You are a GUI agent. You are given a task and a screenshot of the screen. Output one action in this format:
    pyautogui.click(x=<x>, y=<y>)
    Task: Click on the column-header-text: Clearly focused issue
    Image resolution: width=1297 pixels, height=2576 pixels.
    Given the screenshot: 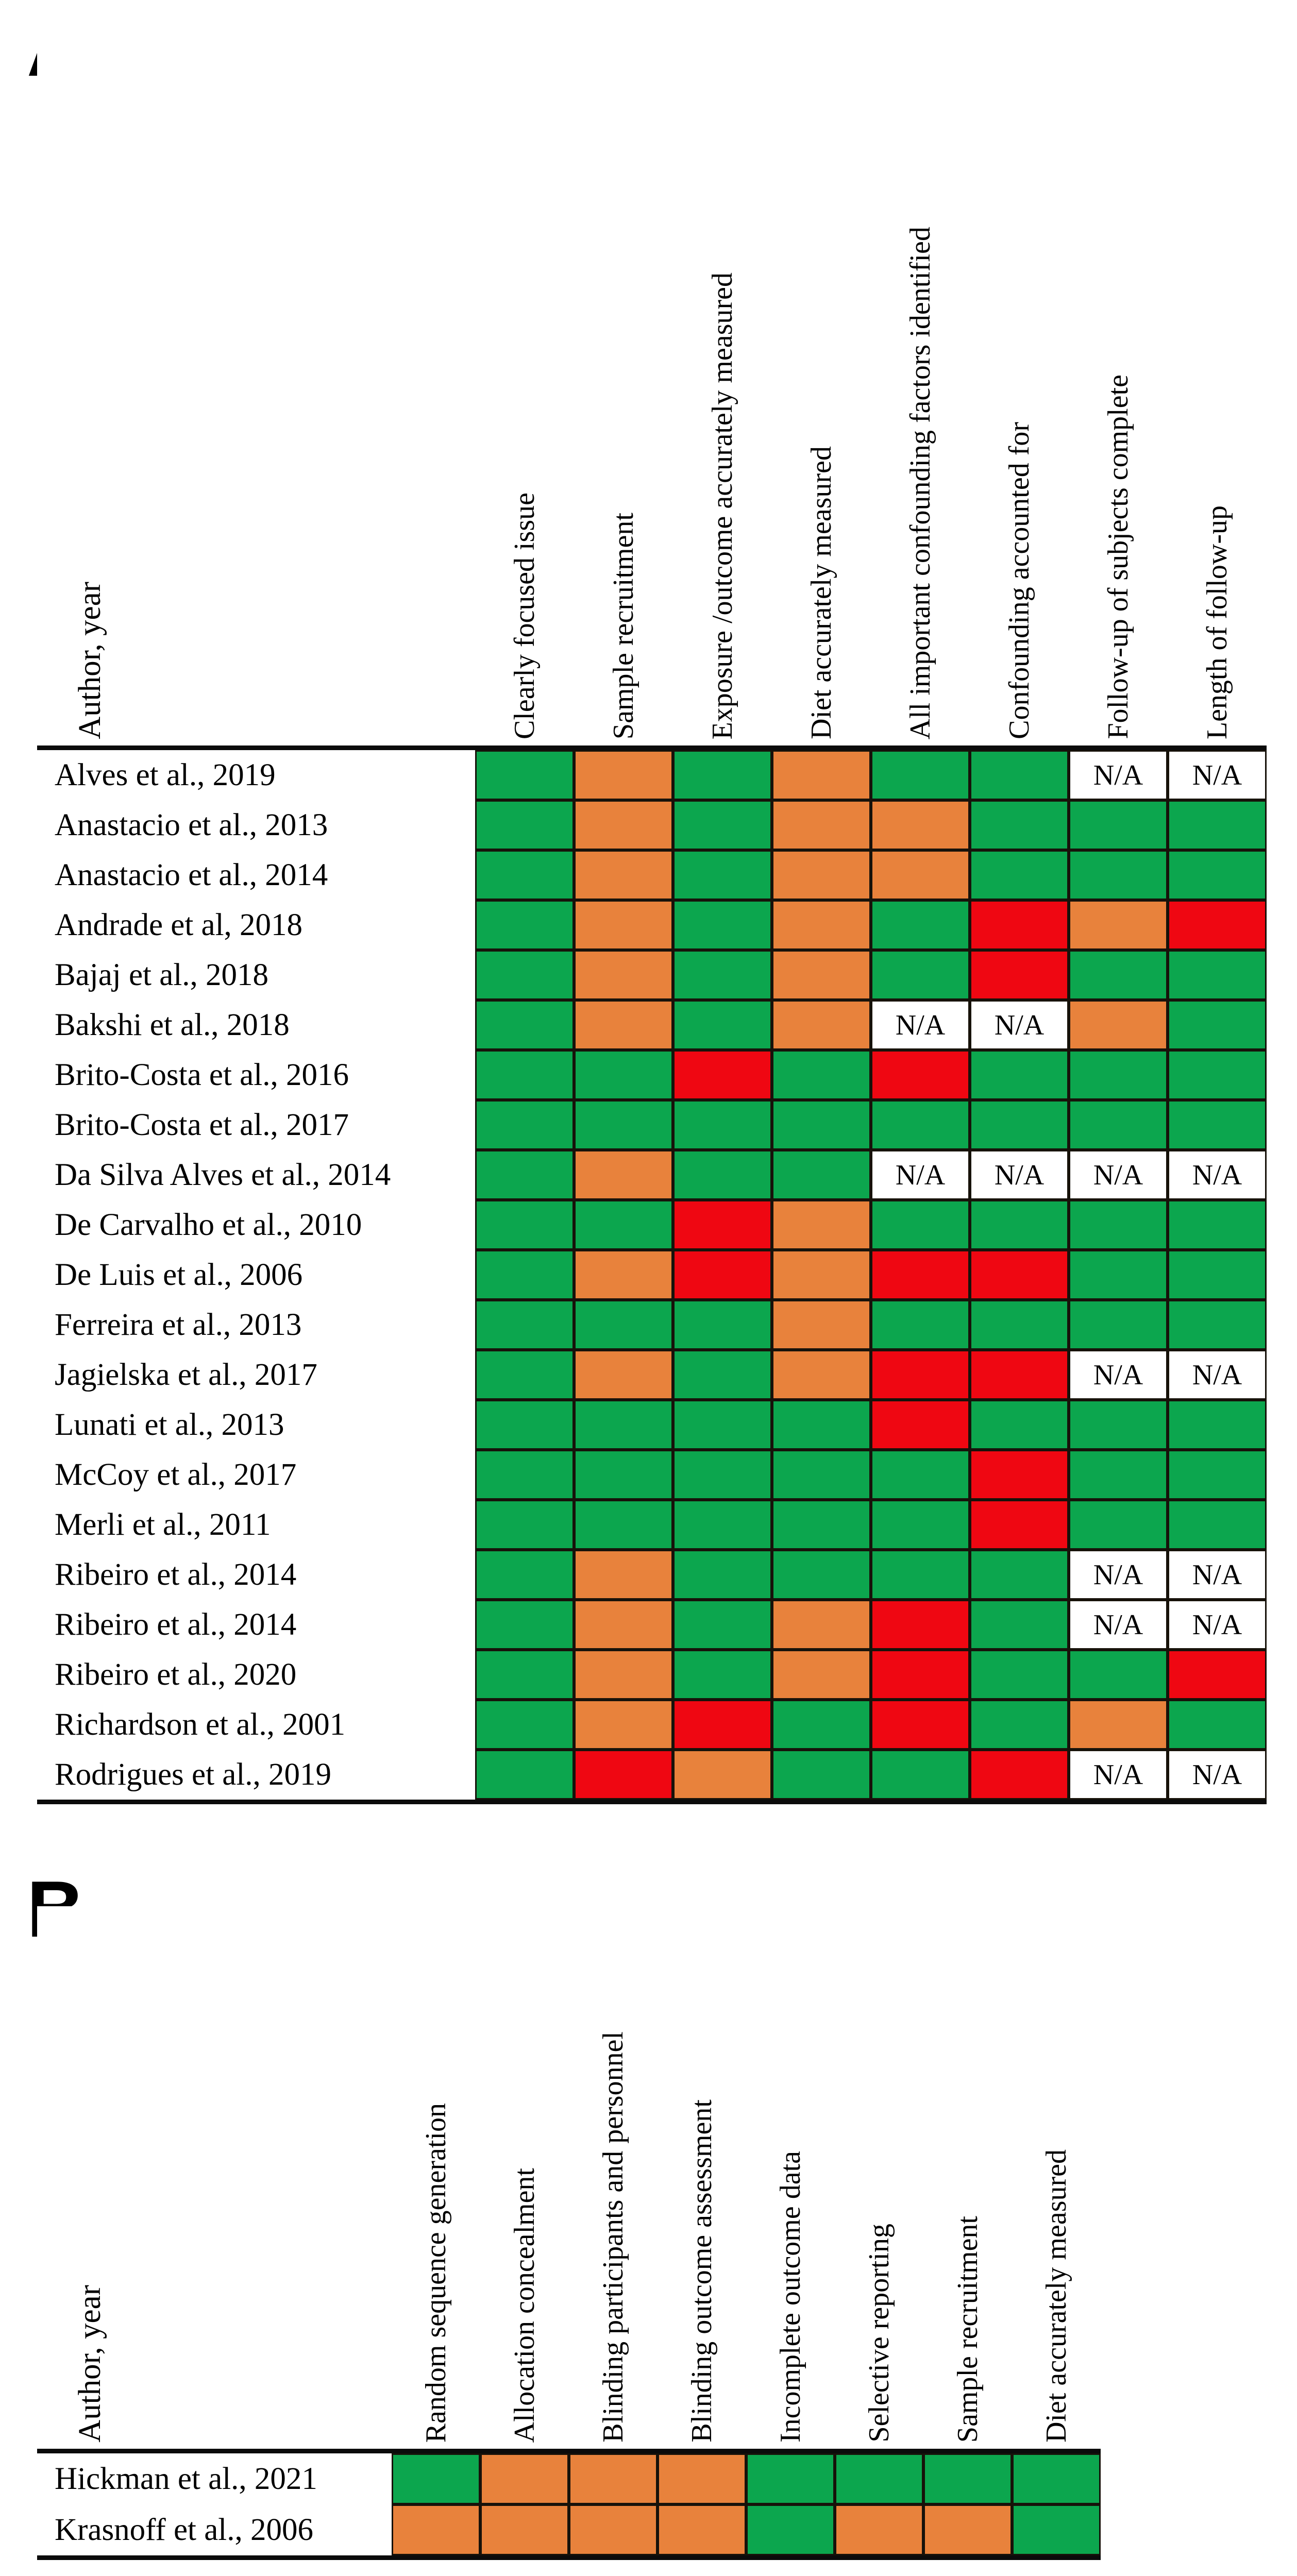 What is the action you would take?
    pyautogui.click(x=525, y=616)
    